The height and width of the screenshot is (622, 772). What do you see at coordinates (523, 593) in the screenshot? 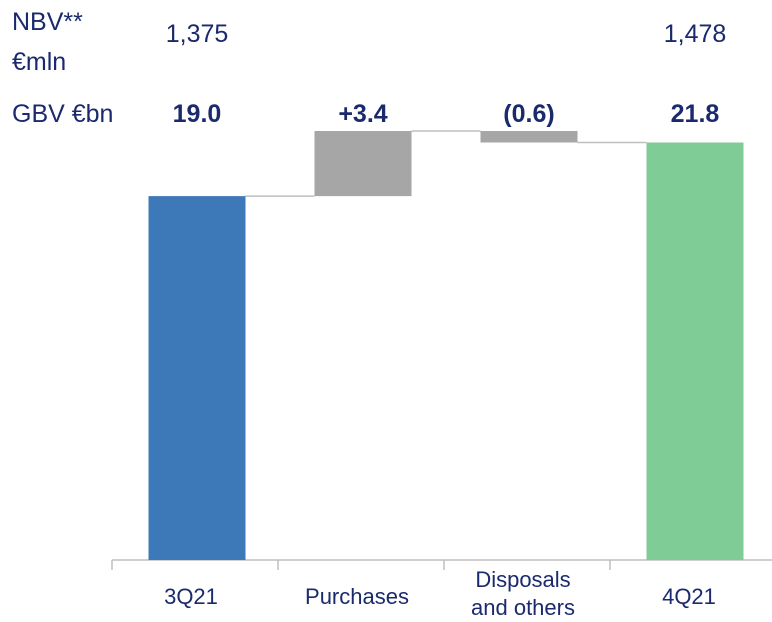
I see `x-tick-label: Disposals and others` at bounding box center [523, 593].